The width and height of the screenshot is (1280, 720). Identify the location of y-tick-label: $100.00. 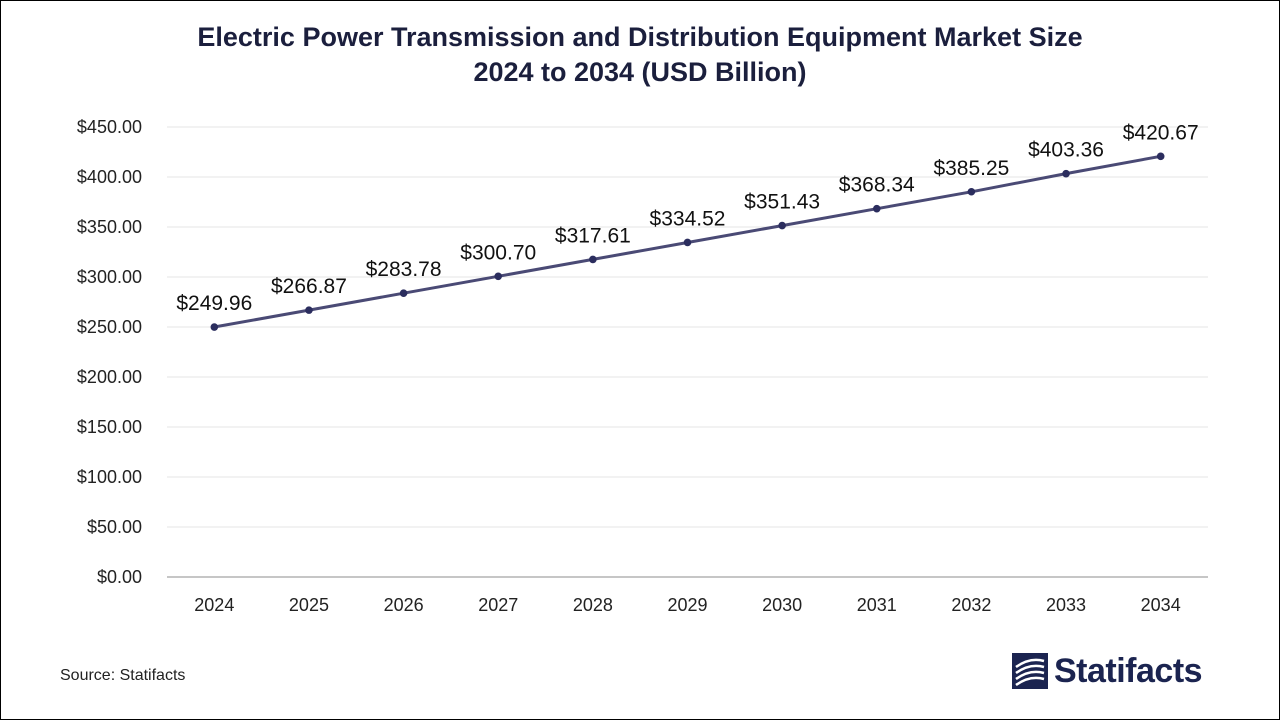
(109, 477).